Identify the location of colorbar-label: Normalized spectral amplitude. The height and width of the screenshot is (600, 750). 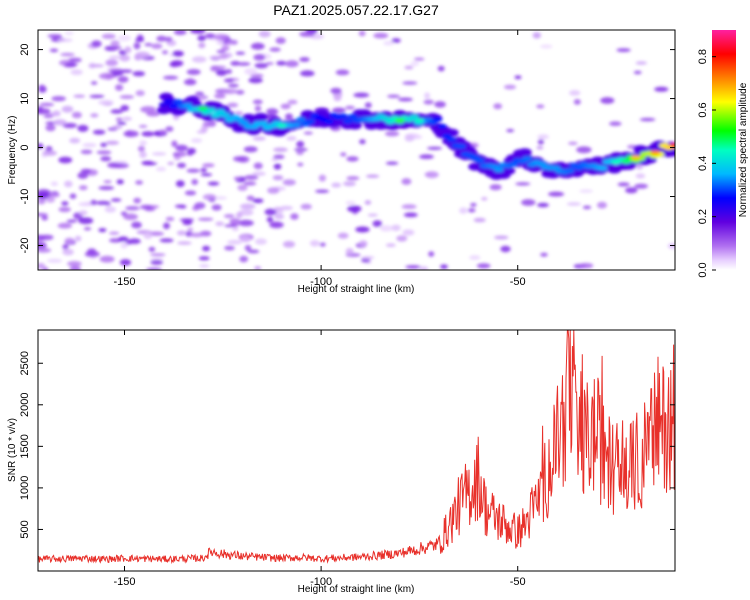
(743, 149).